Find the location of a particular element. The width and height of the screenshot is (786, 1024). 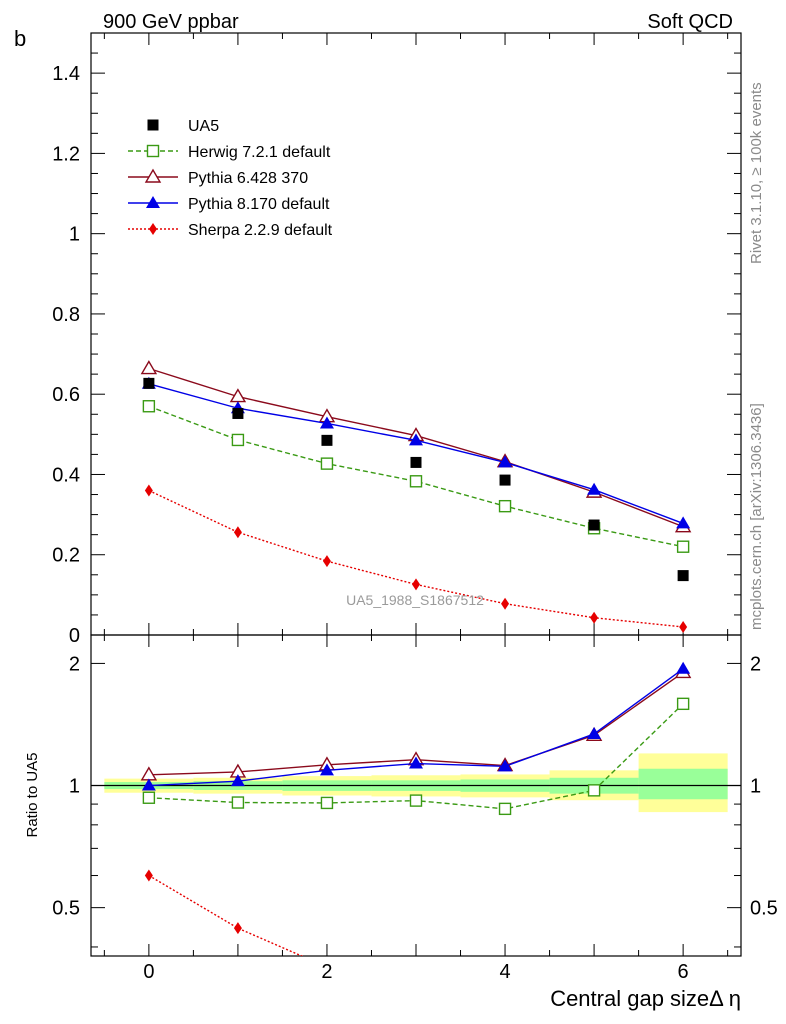

series-herwig-7-2-1-default is located at coordinates (416, 476).